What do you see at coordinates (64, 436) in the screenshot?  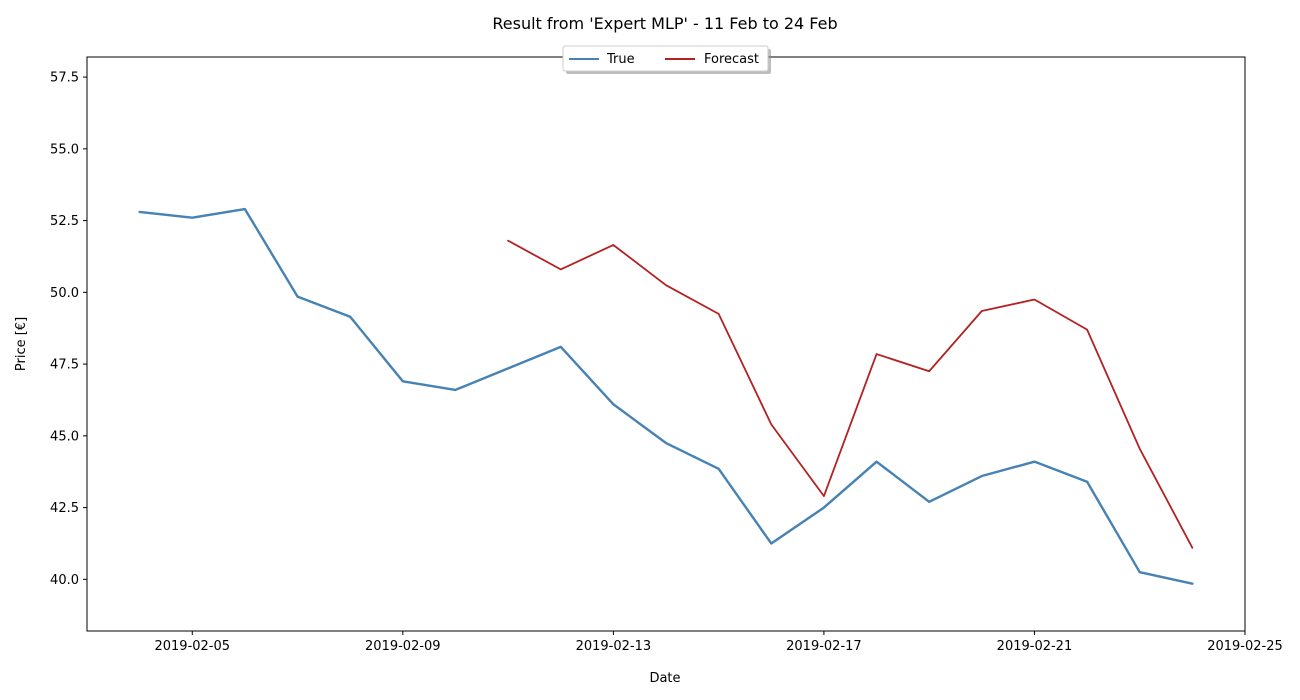 I see `y-tick-label: 45.0` at bounding box center [64, 436].